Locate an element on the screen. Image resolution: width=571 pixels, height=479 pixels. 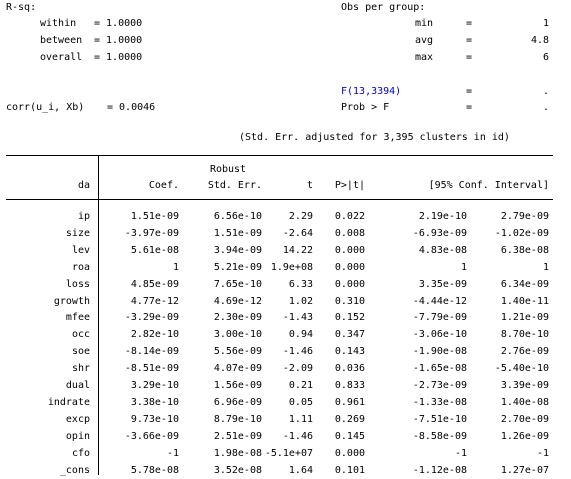
prob-value: . is located at coordinates (545, 107).